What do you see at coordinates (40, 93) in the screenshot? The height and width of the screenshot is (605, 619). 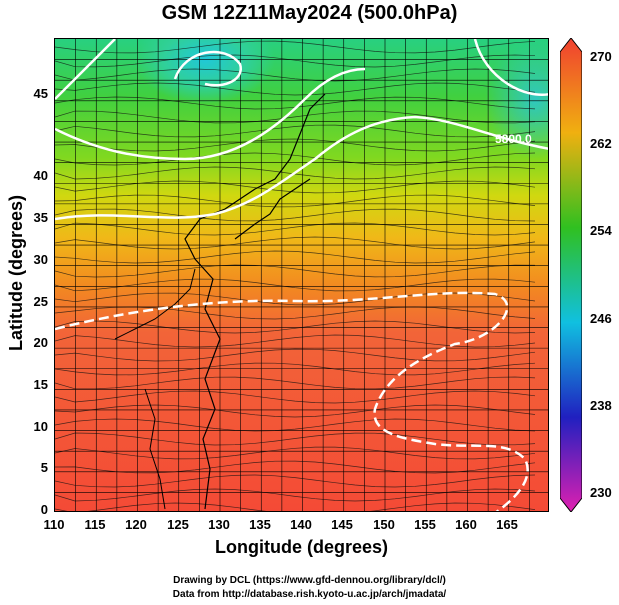 I see `y-tick: 45` at bounding box center [40, 93].